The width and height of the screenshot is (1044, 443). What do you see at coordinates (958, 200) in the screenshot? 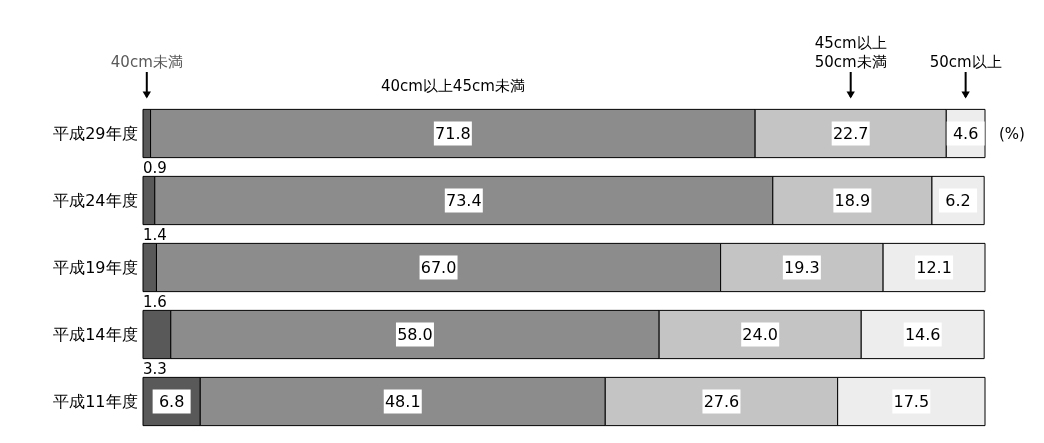
I see `data-label: 6.2` at bounding box center [958, 200].